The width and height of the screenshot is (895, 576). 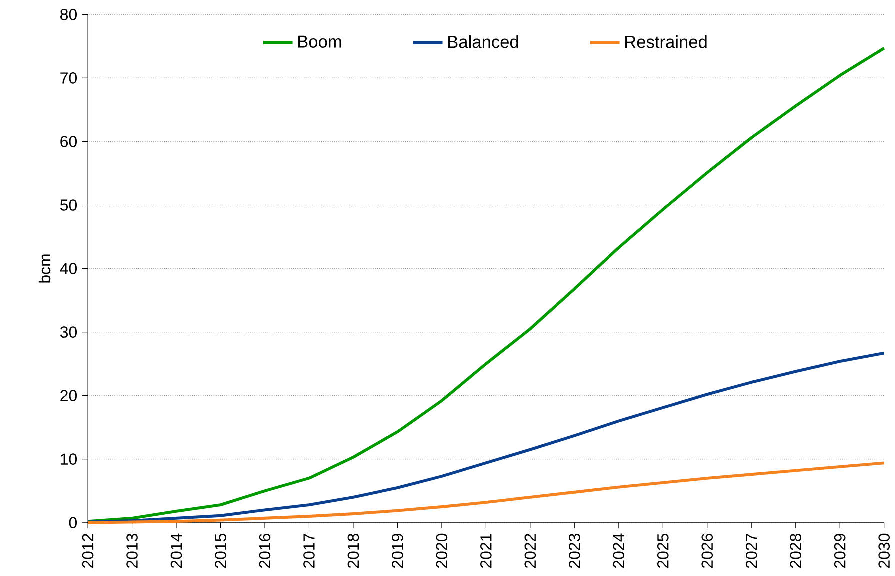 I want to click on legend-label: Boom, so click(x=320, y=42).